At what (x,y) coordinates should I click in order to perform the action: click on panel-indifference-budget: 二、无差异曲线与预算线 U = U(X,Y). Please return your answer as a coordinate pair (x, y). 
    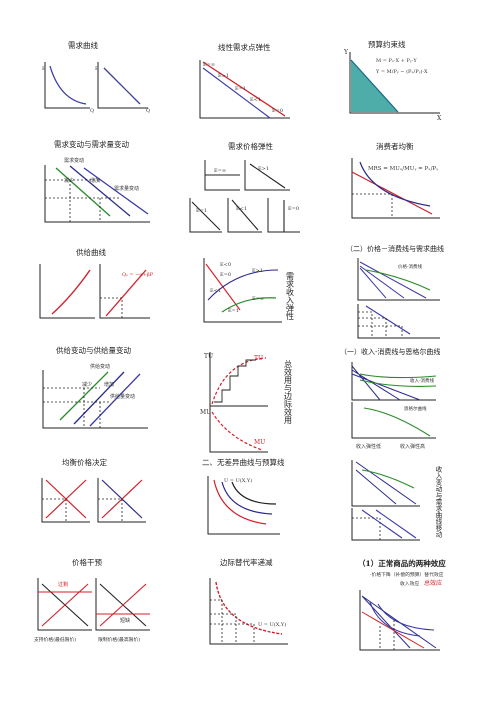
    Looking at the image, I should click on (243, 496).